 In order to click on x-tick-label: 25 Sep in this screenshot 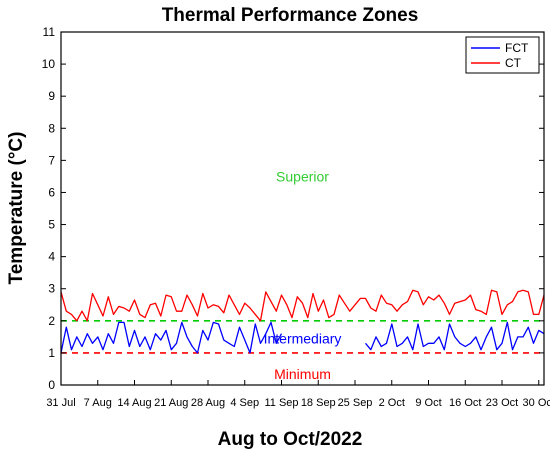, I will do `click(355, 403)`.